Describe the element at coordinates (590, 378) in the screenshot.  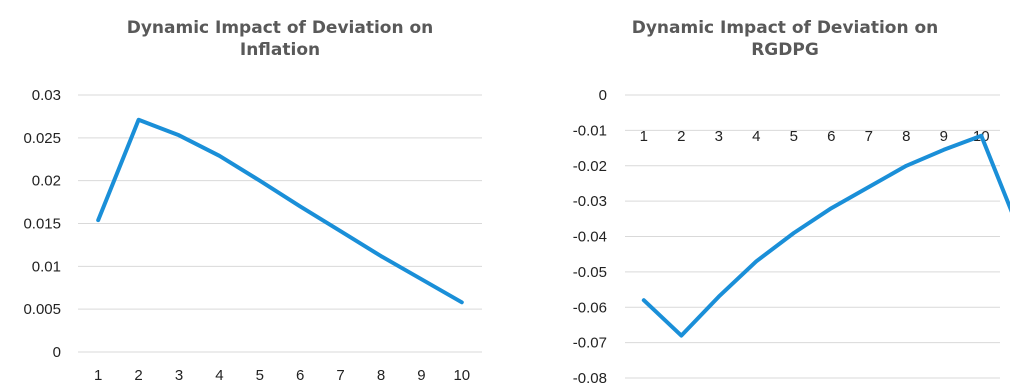
I see `y-tick-label: -0.08` at that location.